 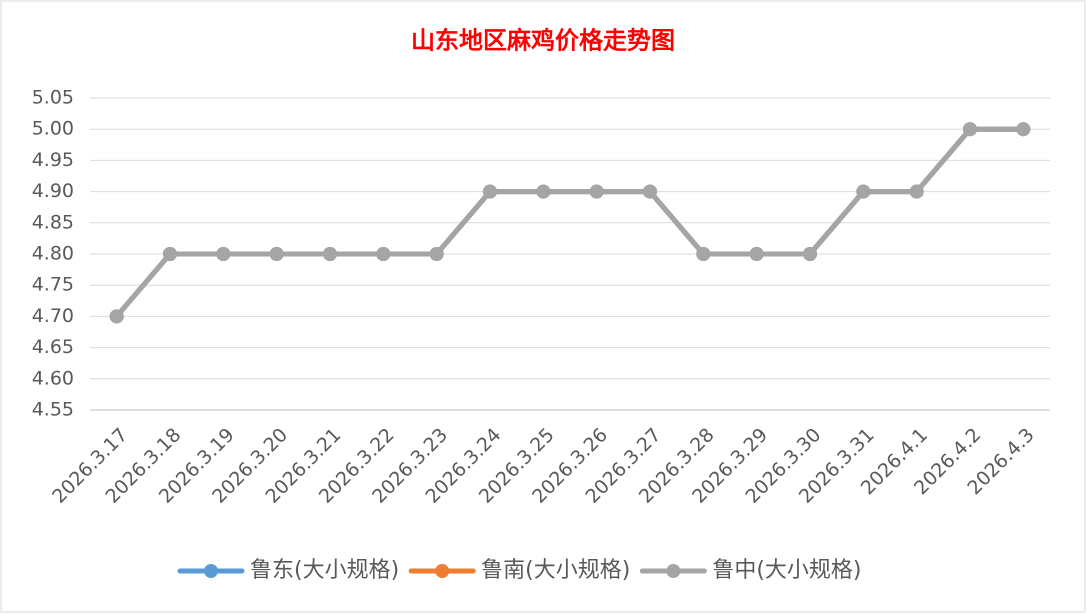 What do you see at coordinates (543, 40) in the screenshot?
I see `chart-title: 山东地区麻鸡价格走势图` at bounding box center [543, 40].